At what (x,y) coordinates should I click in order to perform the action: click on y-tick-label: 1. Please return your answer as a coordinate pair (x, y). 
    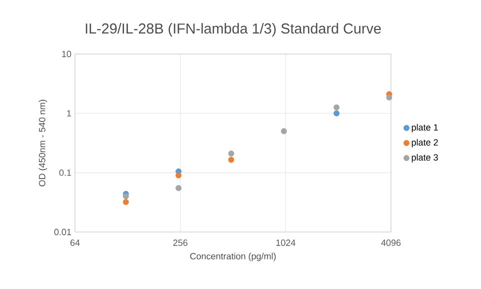
    Looking at the image, I should click on (69, 113).